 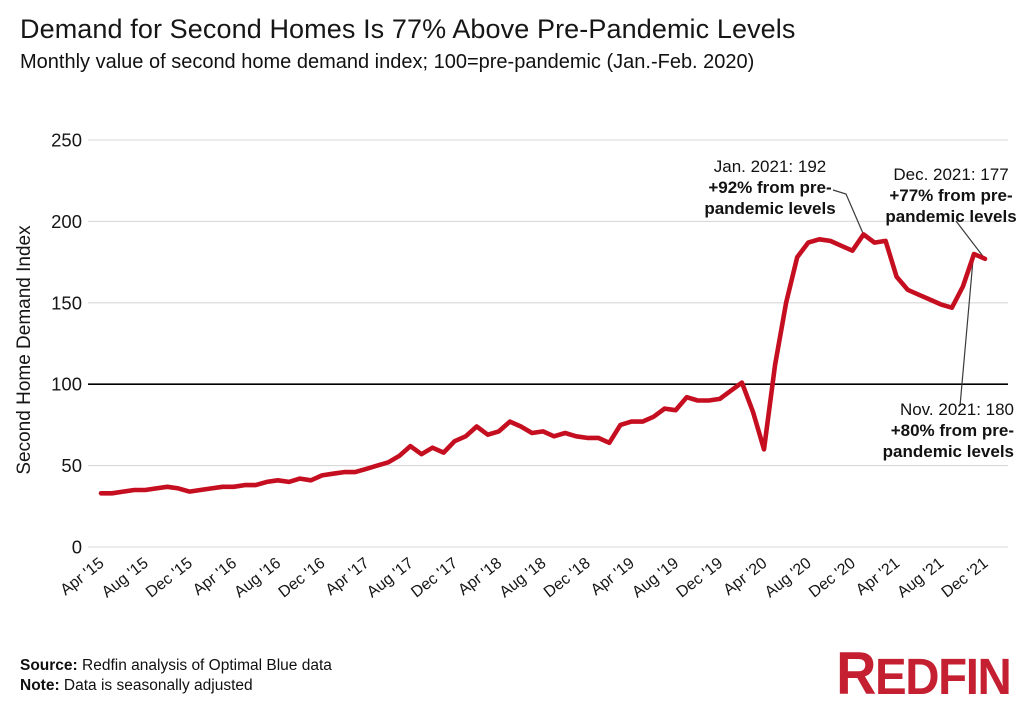 I want to click on y-tick-label: 250, so click(x=66, y=140).